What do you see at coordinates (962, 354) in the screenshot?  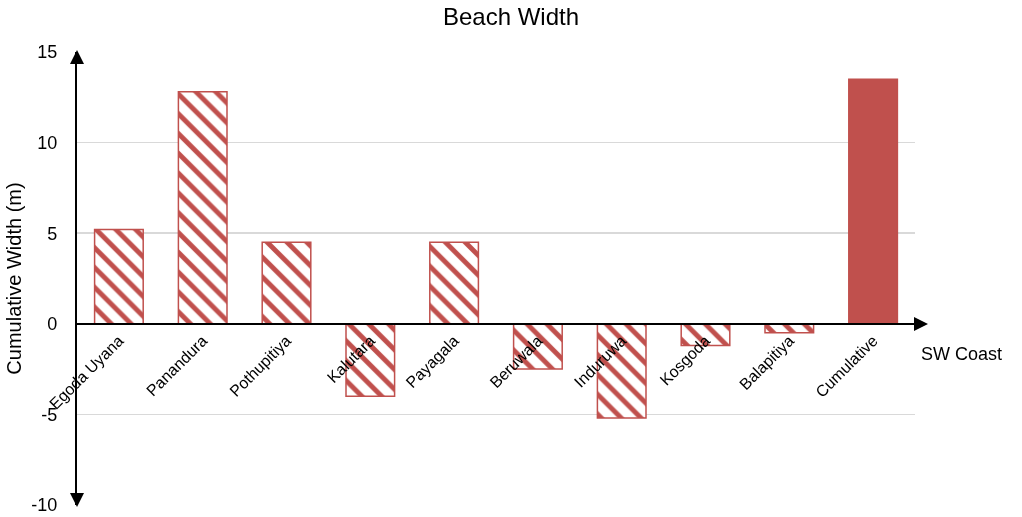 I see `x-axis-title: SW Coast` at bounding box center [962, 354].